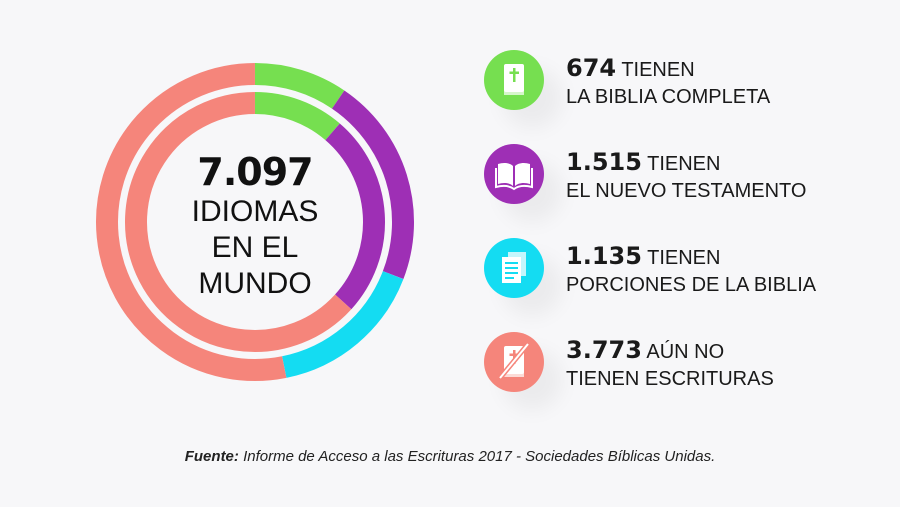 The width and height of the screenshot is (900, 507). I want to click on chart-center-label: 7.097 IDIOMAS EN EL MUNDO, so click(255, 226).